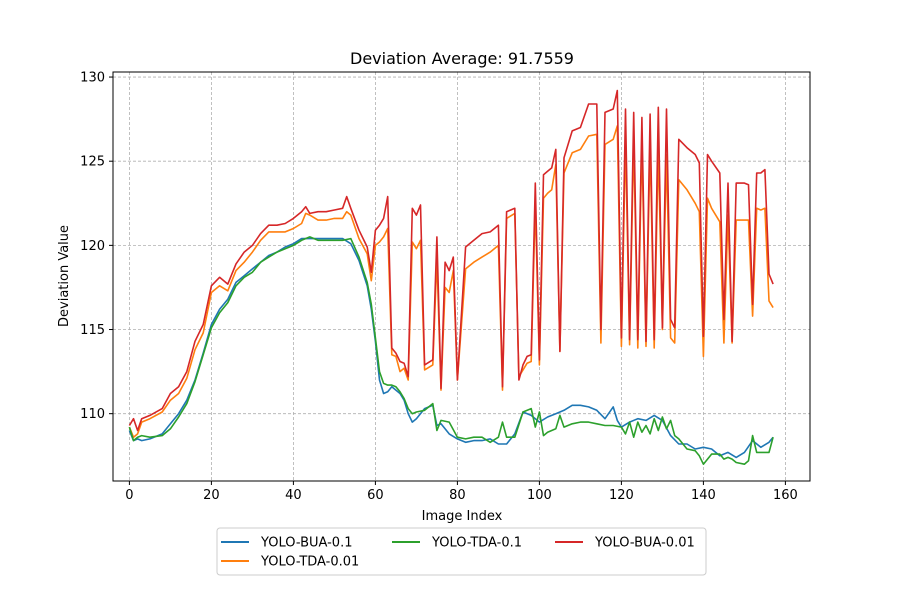  I want to click on legend-label-yolo-tda-0-1: YOLO-TDA-0.1, so click(476, 543).